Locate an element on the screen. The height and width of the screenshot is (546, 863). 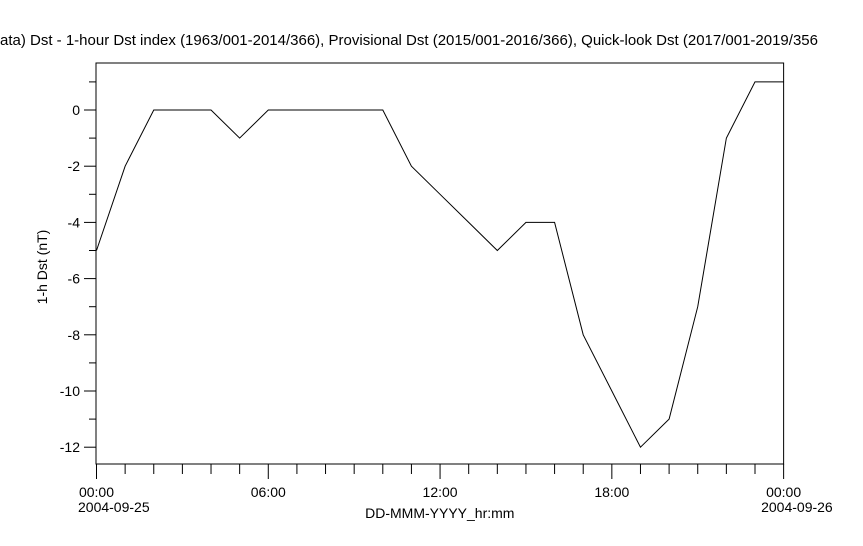
y-tick-label: -2 is located at coordinates (74, 166).